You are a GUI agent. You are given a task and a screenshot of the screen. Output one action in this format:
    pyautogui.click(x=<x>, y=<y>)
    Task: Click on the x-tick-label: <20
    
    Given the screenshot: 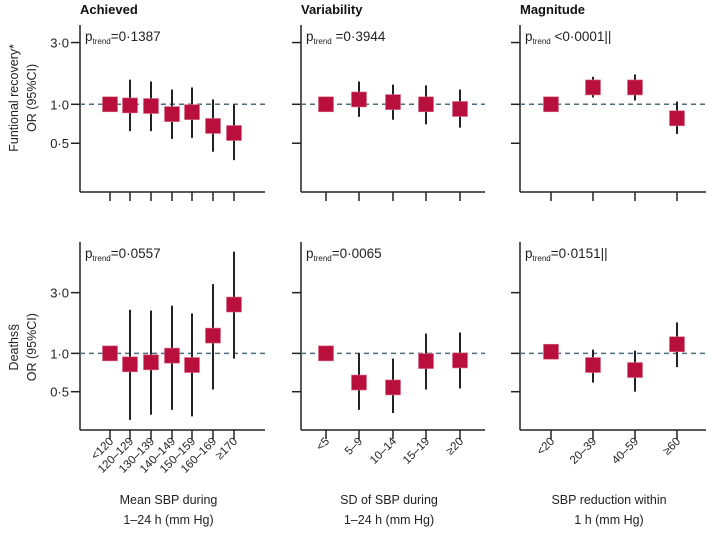 What is the action you would take?
    pyautogui.click(x=546, y=447)
    